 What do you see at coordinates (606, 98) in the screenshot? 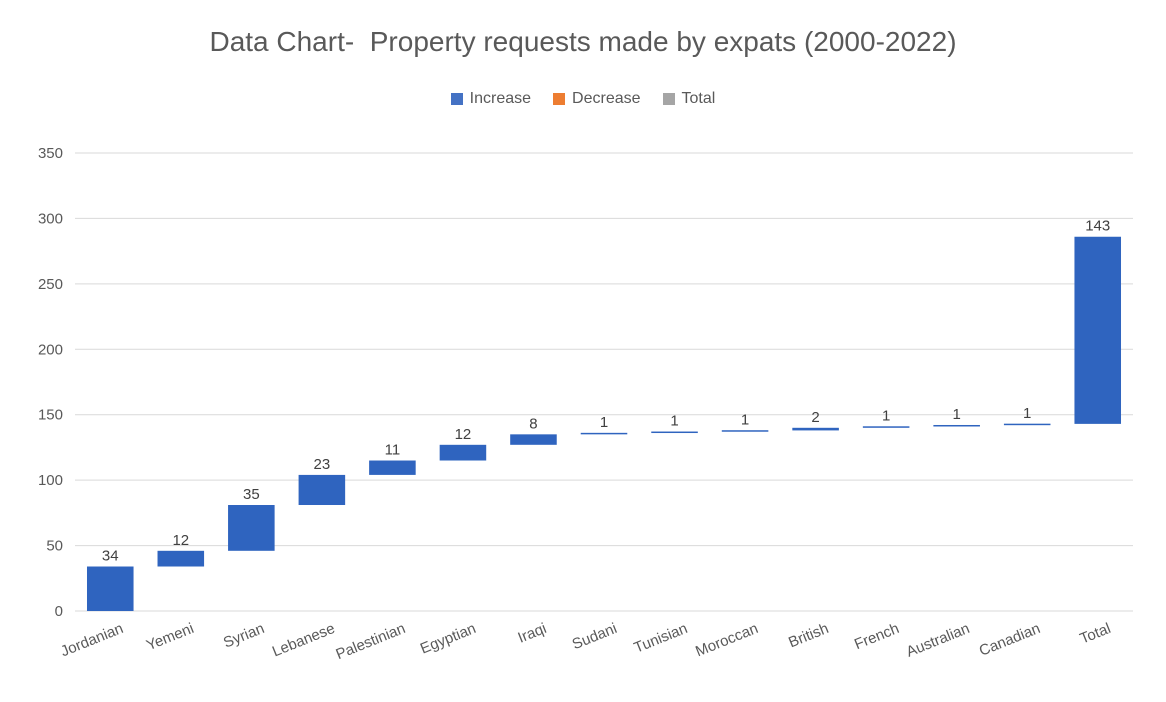
I see `legend-label-decrease: Decrease` at bounding box center [606, 98].